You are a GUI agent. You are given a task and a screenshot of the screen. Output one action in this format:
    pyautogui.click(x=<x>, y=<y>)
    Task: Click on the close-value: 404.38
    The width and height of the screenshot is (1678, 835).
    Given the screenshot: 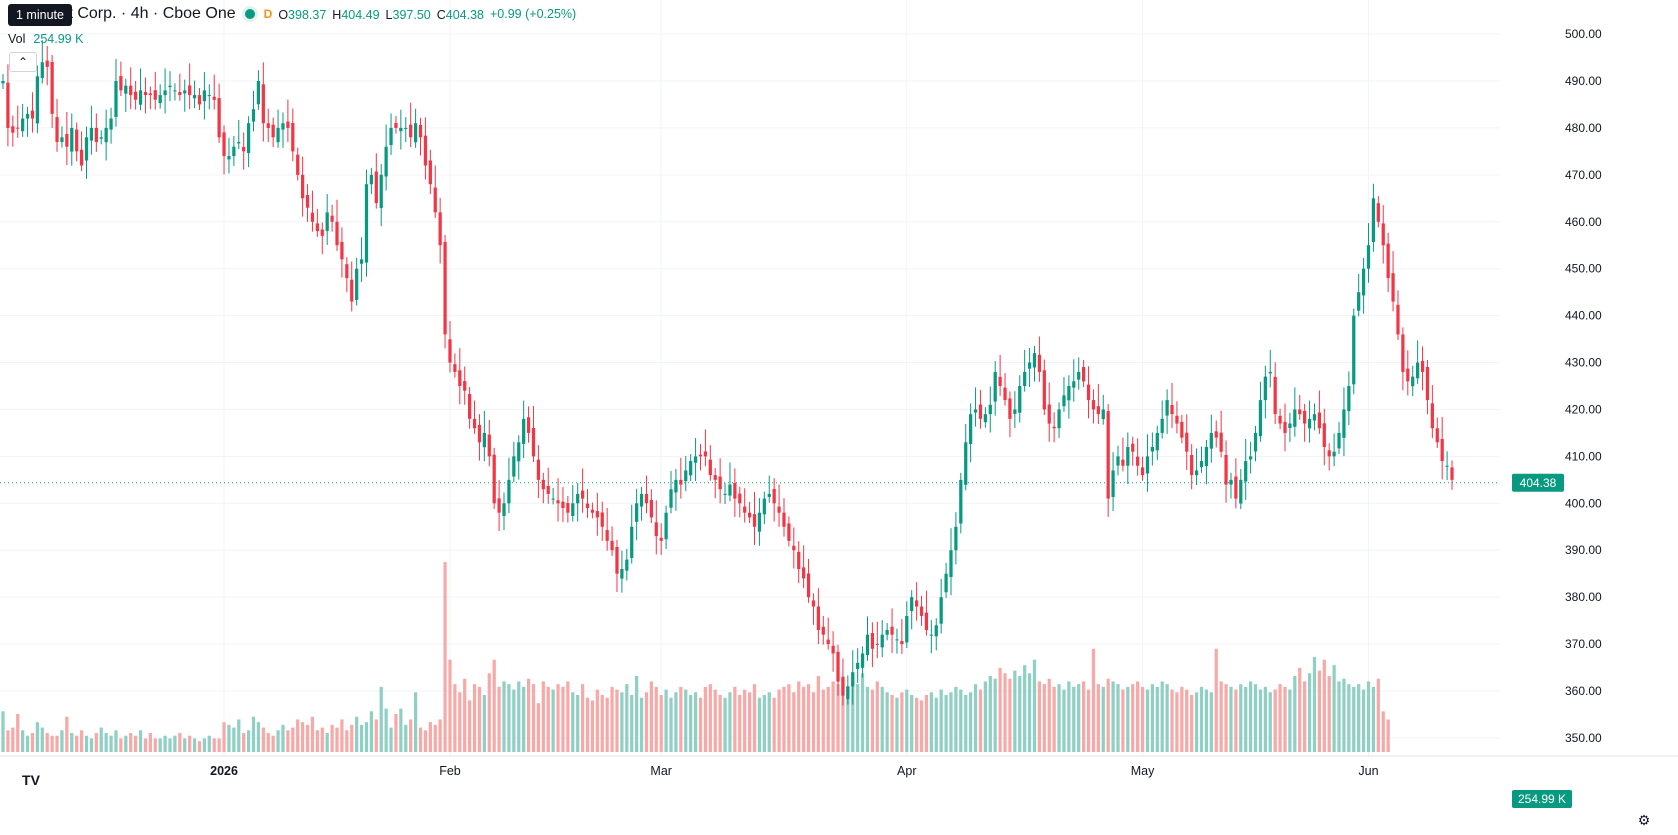 What is the action you would take?
    pyautogui.click(x=464, y=15)
    